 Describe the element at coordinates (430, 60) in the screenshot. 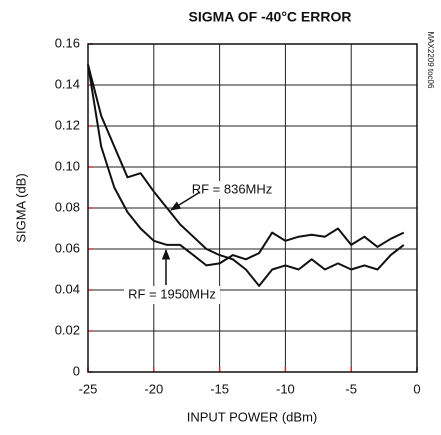

I see `figure-note: MAX2209 toc06` at that location.